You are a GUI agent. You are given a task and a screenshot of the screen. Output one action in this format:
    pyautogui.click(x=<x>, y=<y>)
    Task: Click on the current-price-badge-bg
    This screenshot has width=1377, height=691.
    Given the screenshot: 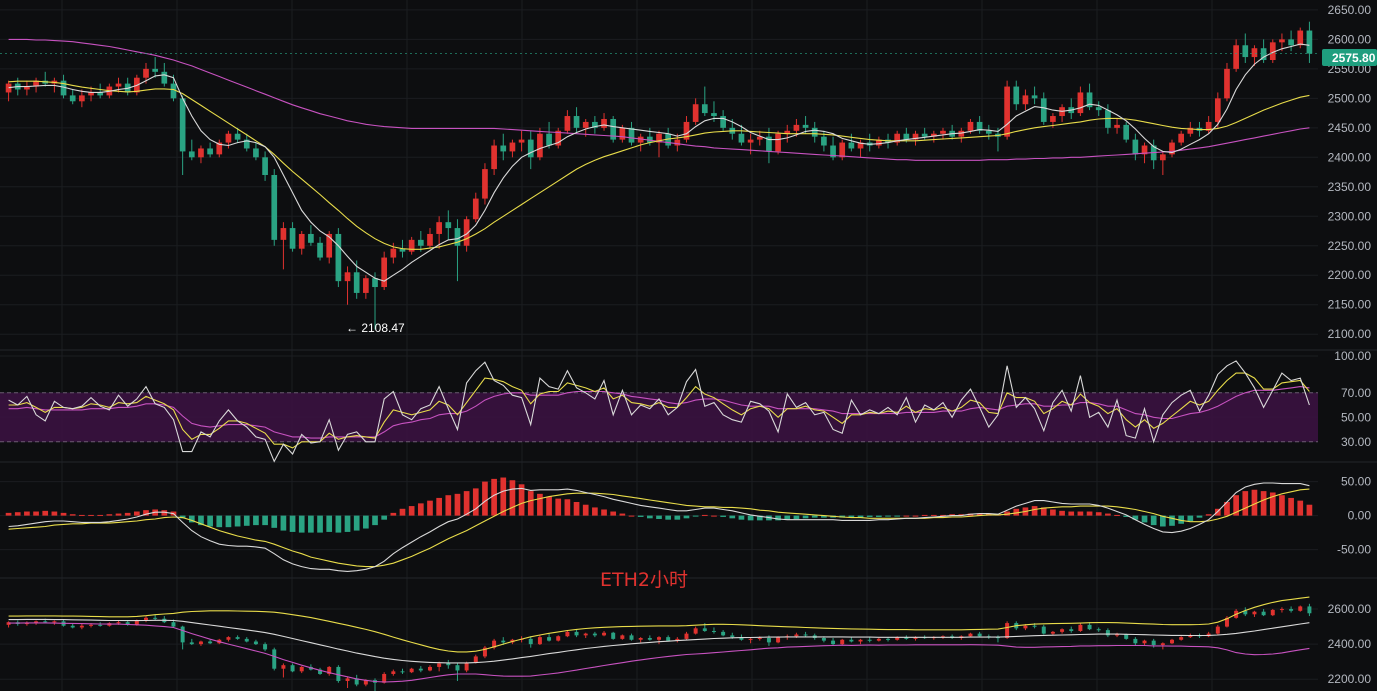 What is the action you would take?
    pyautogui.click(x=1349, y=57)
    